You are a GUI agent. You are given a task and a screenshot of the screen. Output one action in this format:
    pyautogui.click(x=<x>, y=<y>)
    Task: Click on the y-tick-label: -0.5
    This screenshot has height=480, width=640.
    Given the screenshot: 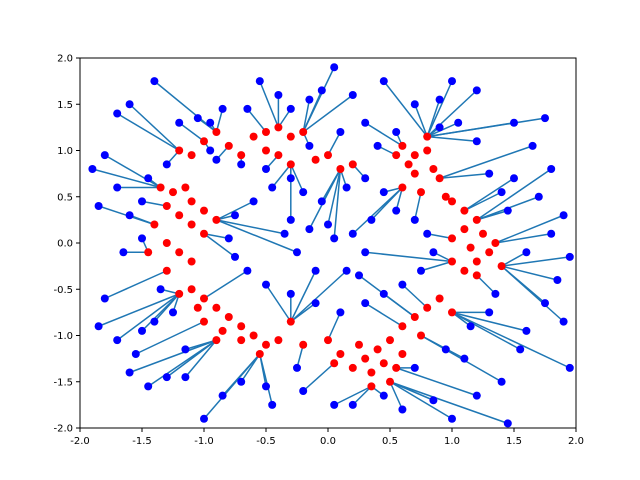 What is the action you would take?
    pyautogui.click(x=63, y=290)
    